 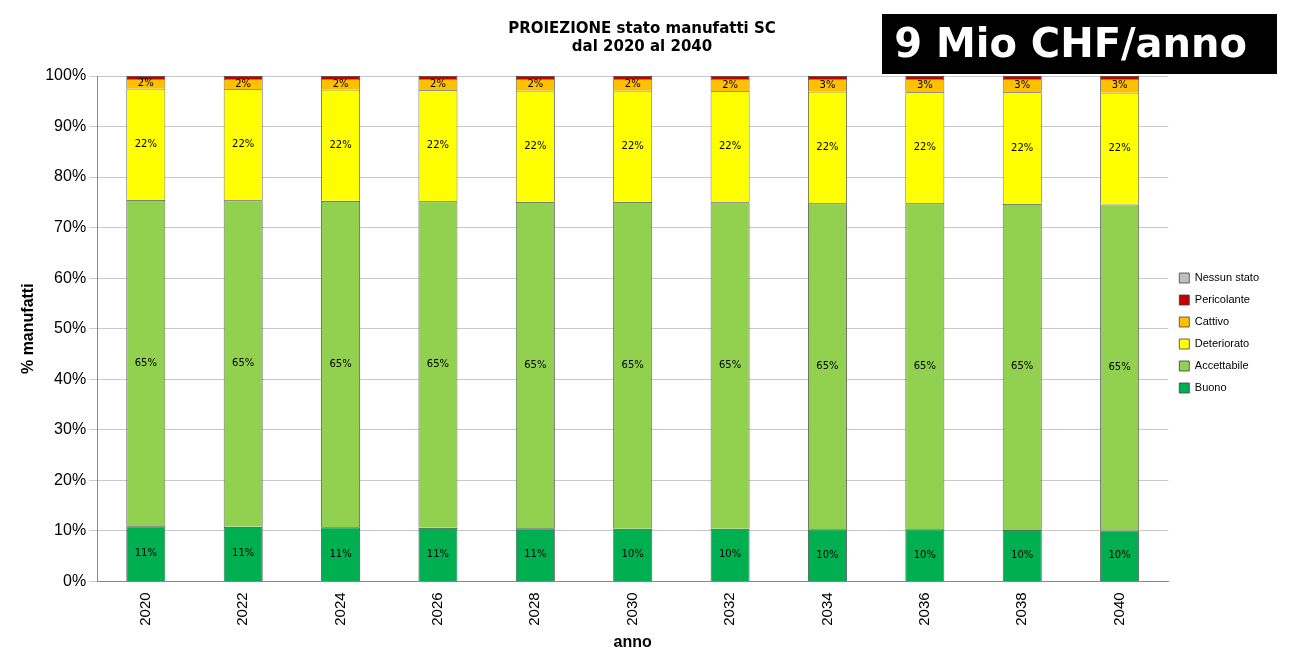 I want to click on y-tick-label: 10%, so click(x=70, y=530).